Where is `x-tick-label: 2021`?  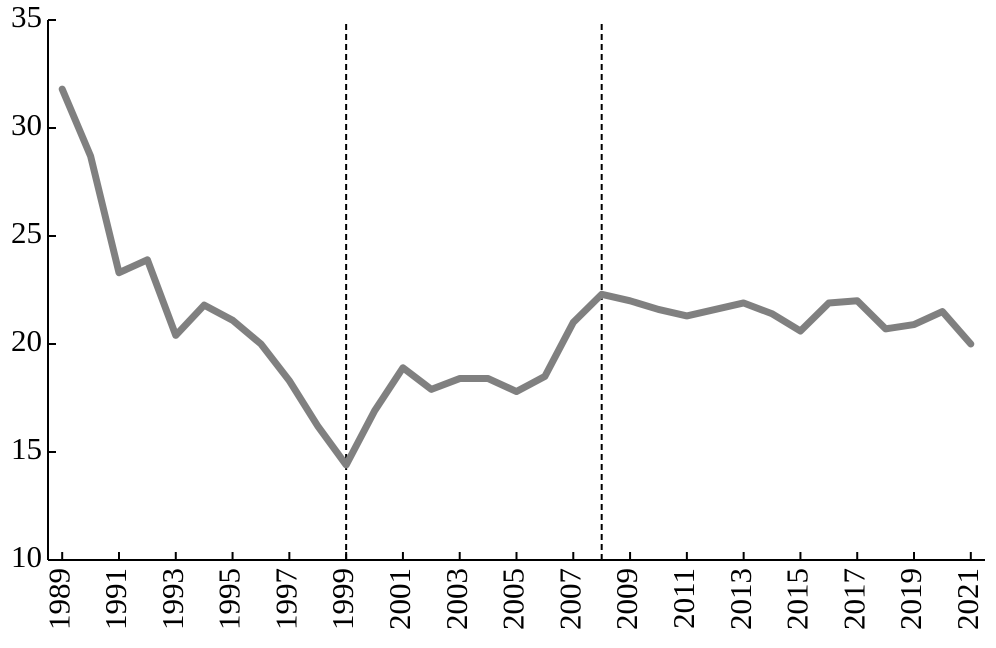 x-tick-label: 2021 is located at coordinates (967, 599).